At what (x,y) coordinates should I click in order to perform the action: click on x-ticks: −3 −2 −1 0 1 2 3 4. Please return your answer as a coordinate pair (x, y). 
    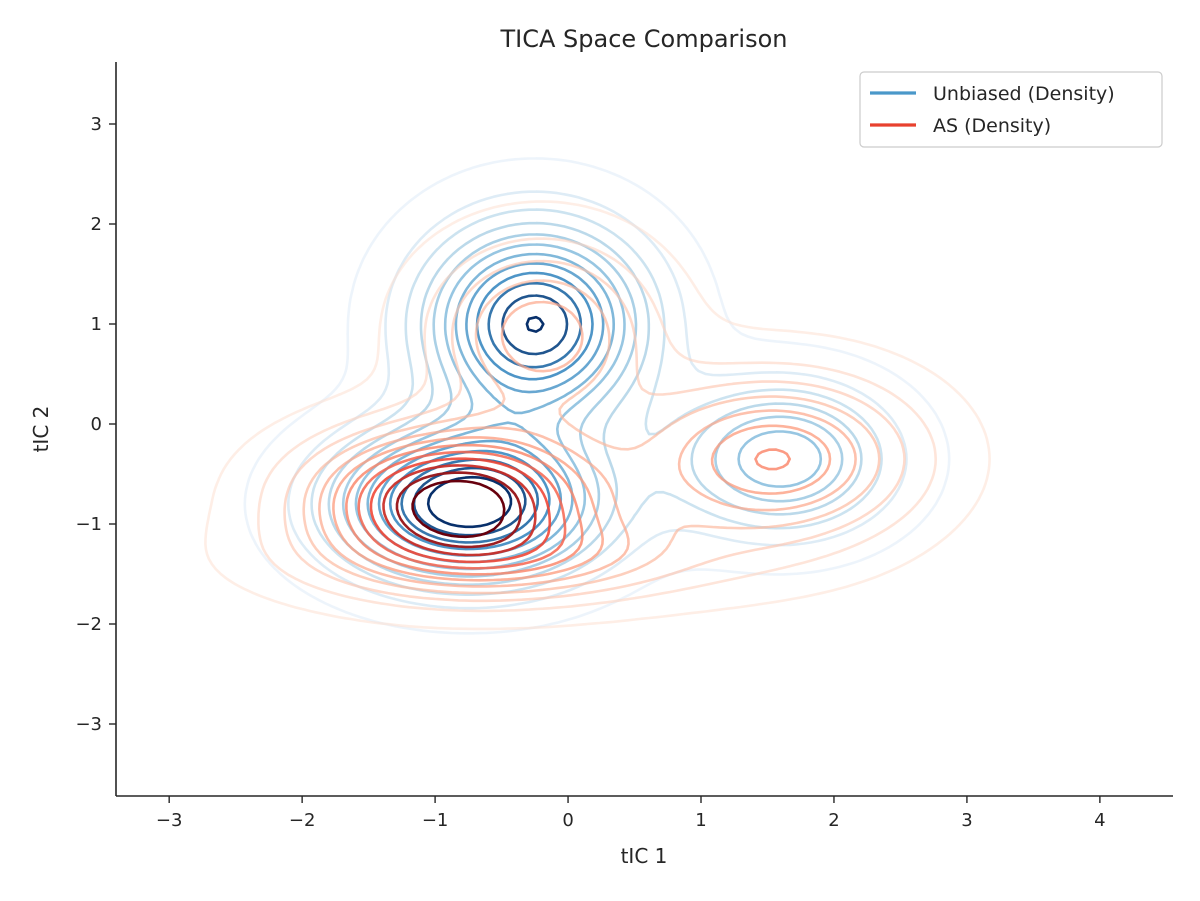
    Looking at the image, I should click on (631, 813).